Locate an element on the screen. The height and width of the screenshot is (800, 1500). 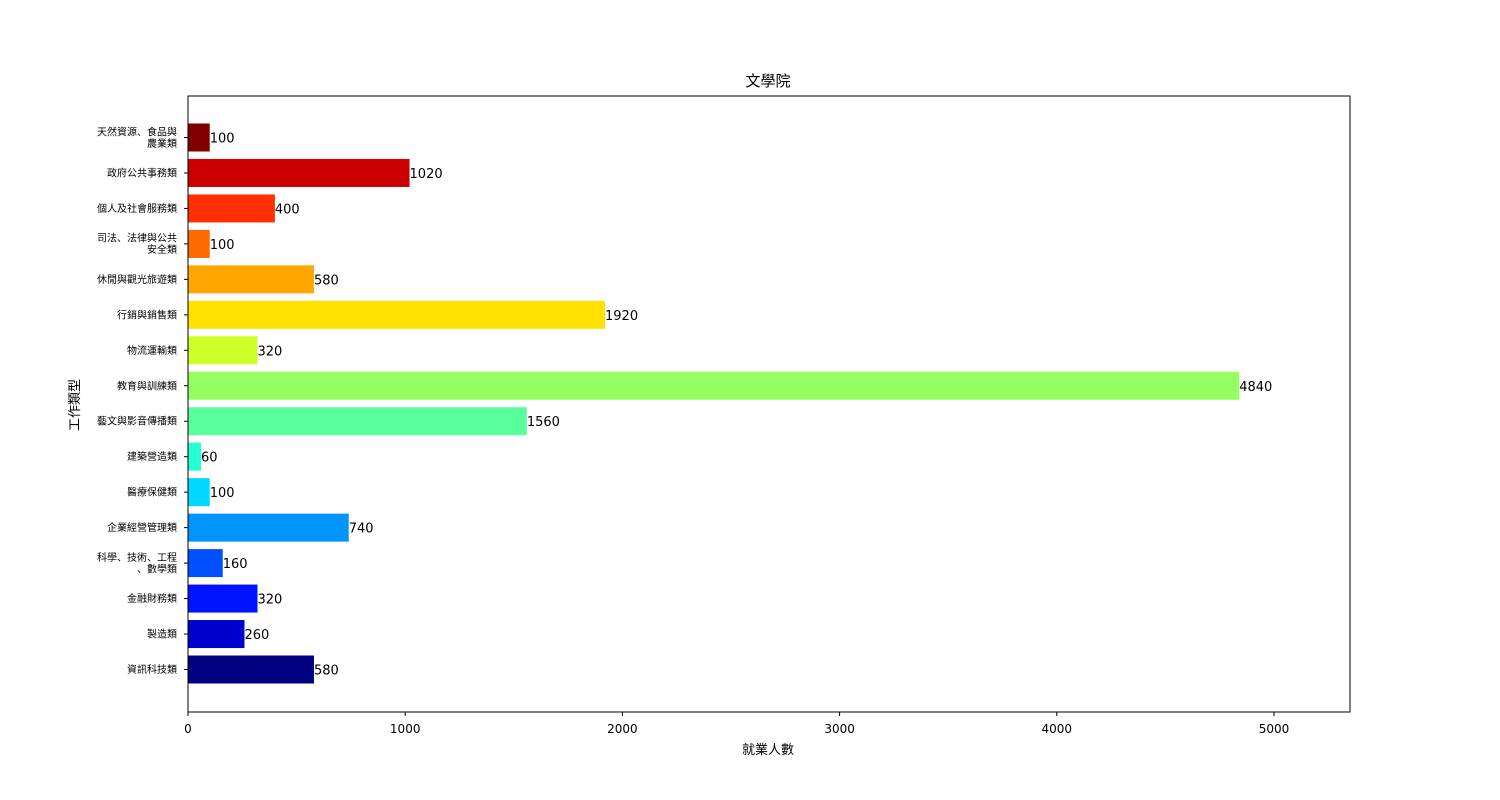
category-label: 個人及社會服務類 is located at coordinates (137, 208).